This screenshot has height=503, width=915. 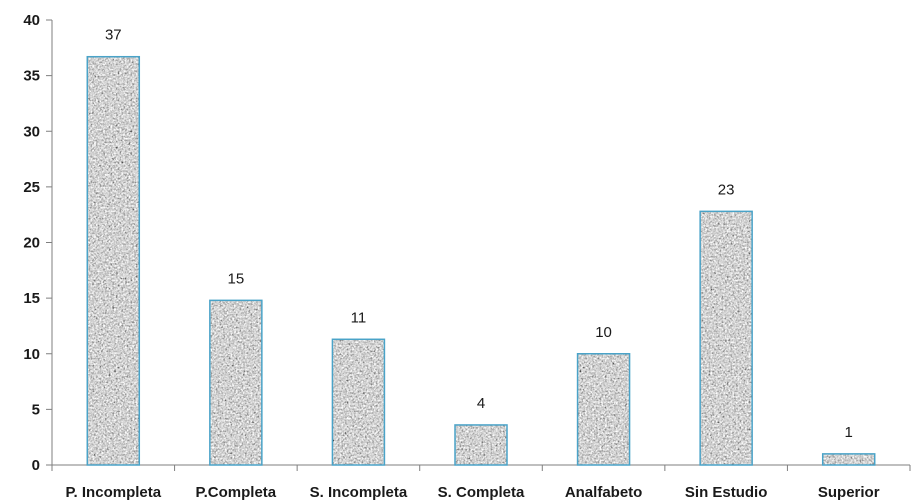 What do you see at coordinates (481, 492) in the screenshot?
I see `x-category-label: S. Completa` at bounding box center [481, 492].